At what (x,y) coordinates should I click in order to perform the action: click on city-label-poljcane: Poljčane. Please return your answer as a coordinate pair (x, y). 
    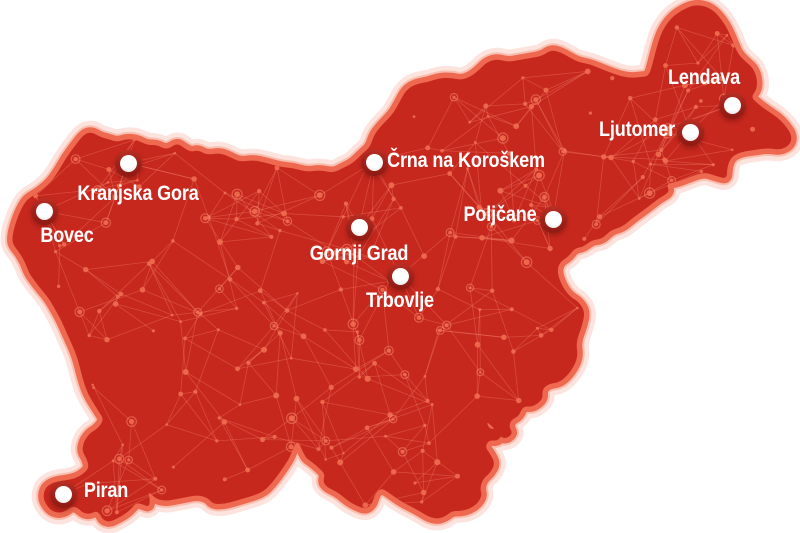
    Looking at the image, I should click on (500, 215).